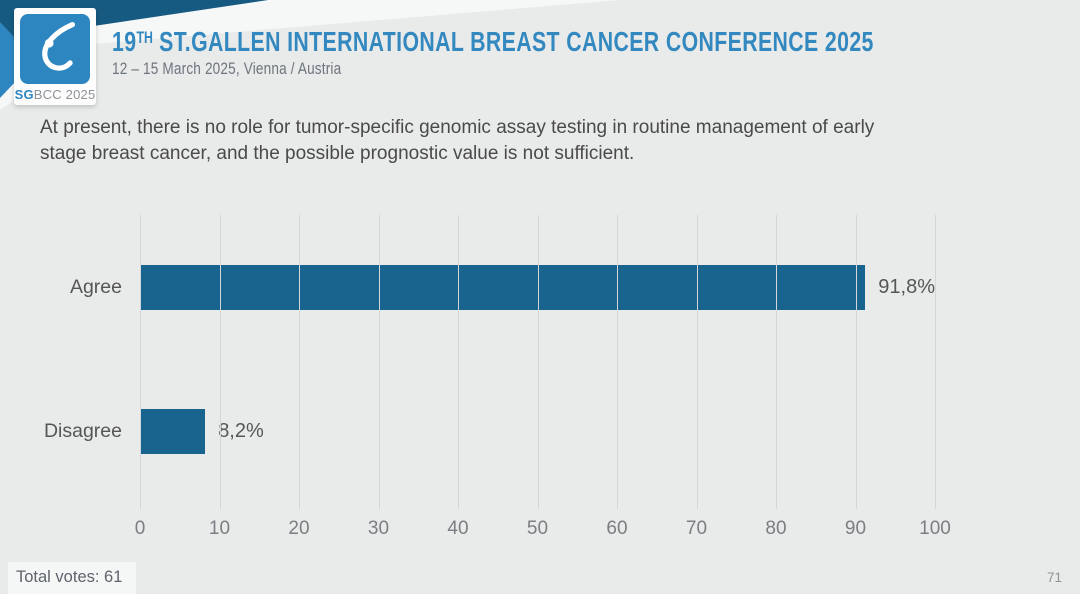  Describe the element at coordinates (173, 431) in the screenshot. I see `bar-disagree` at that location.